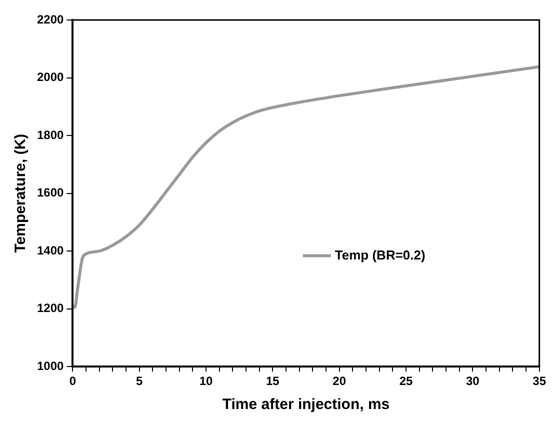 The image size is (557, 426). Describe the element at coordinates (406, 381) in the screenshot. I see `x-tick-label: 25` at that location.